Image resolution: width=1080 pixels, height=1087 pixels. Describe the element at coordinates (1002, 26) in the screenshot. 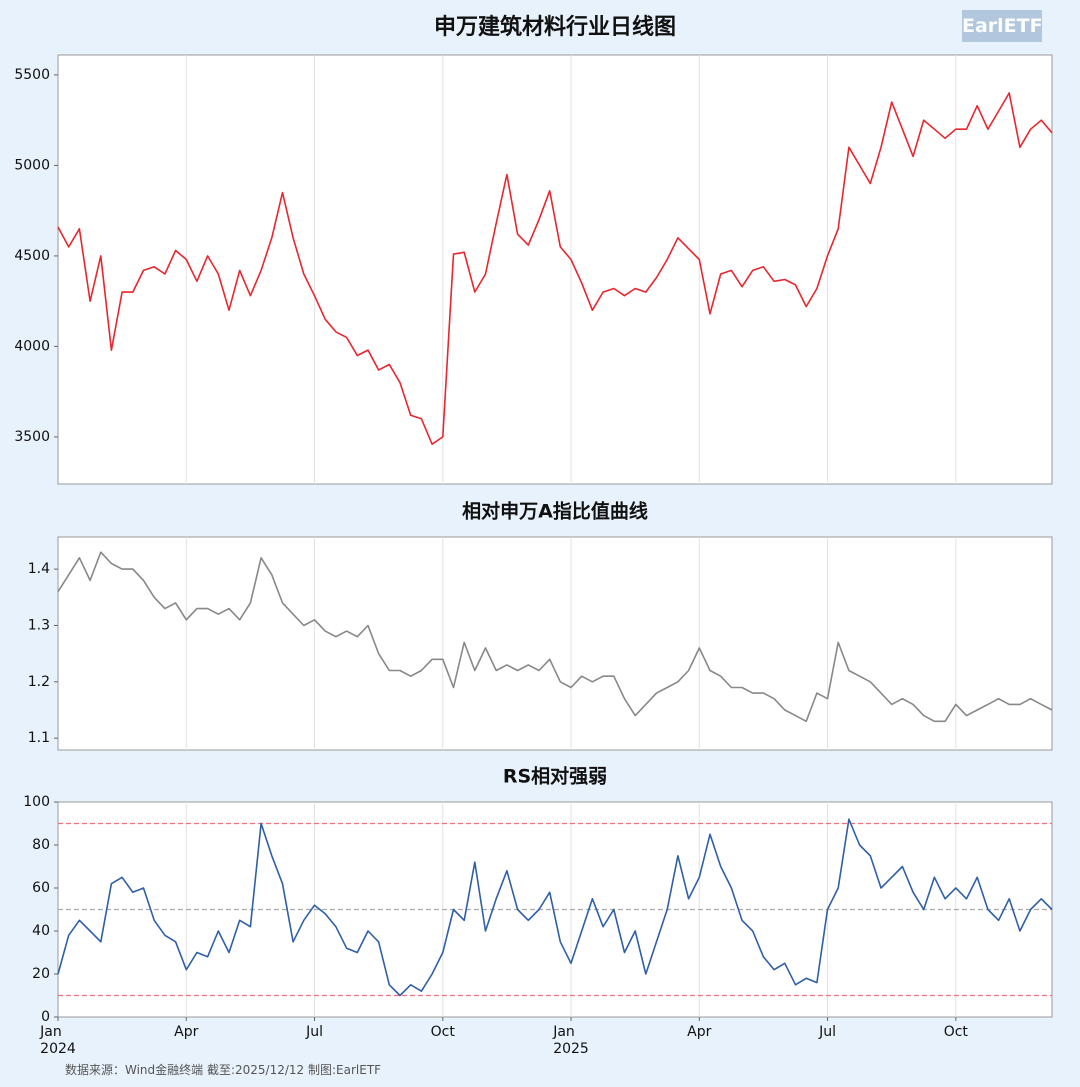

I see `watermark: EarlETF` at that location.